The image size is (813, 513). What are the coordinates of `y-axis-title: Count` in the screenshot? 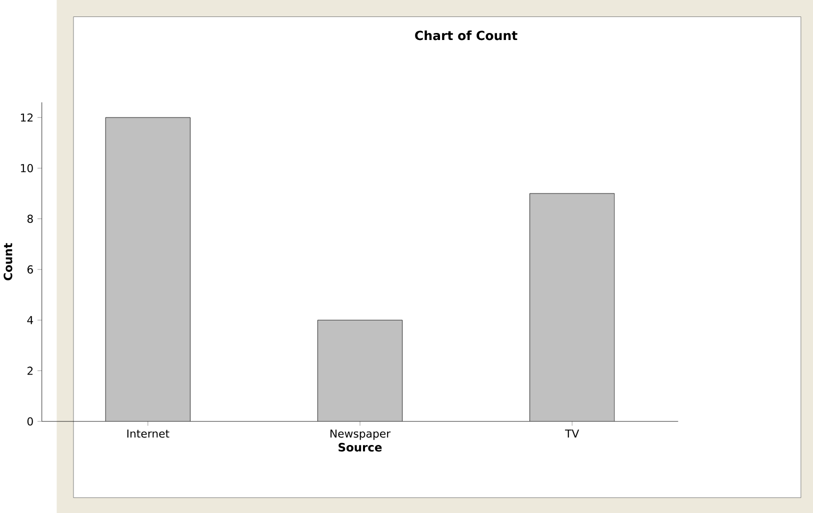 It's located at (8, 261).